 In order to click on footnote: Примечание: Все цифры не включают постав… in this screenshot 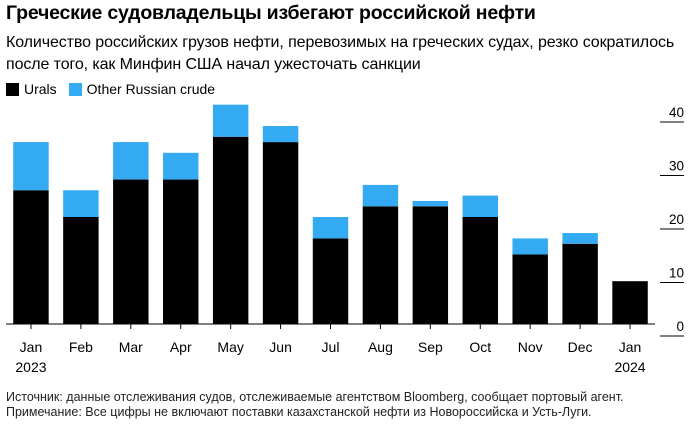, I will do `click(299, 412)`.